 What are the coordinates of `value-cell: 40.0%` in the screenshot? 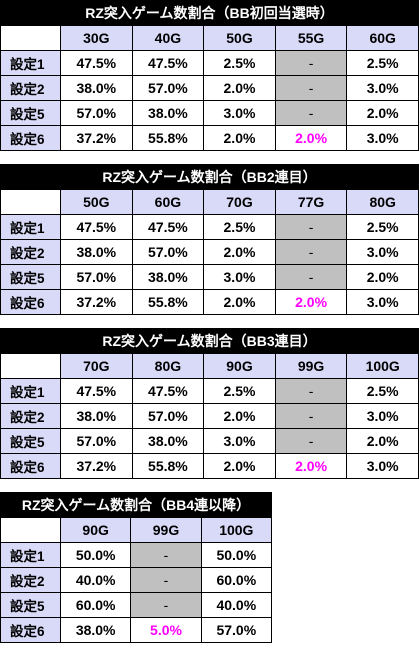 It's located at (236, 605).